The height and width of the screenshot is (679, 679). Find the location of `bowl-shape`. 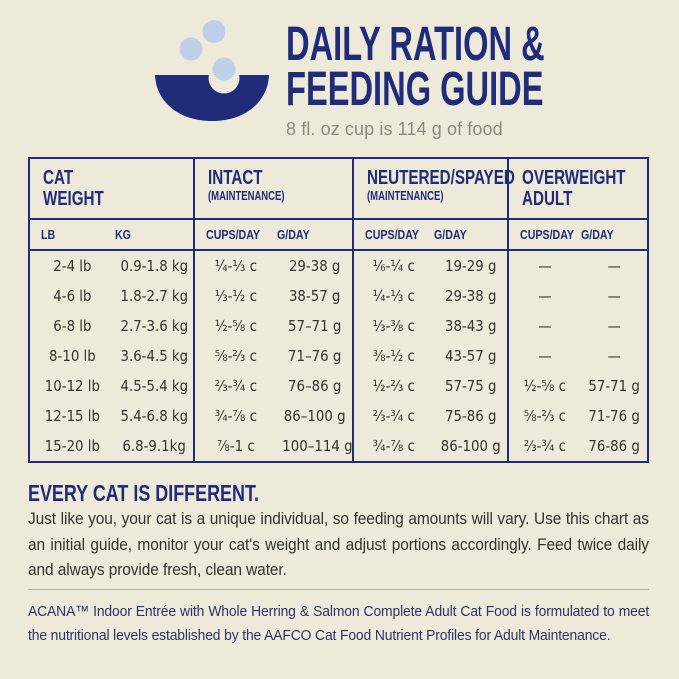

bowl-shape is located at coordinates (212, 98).